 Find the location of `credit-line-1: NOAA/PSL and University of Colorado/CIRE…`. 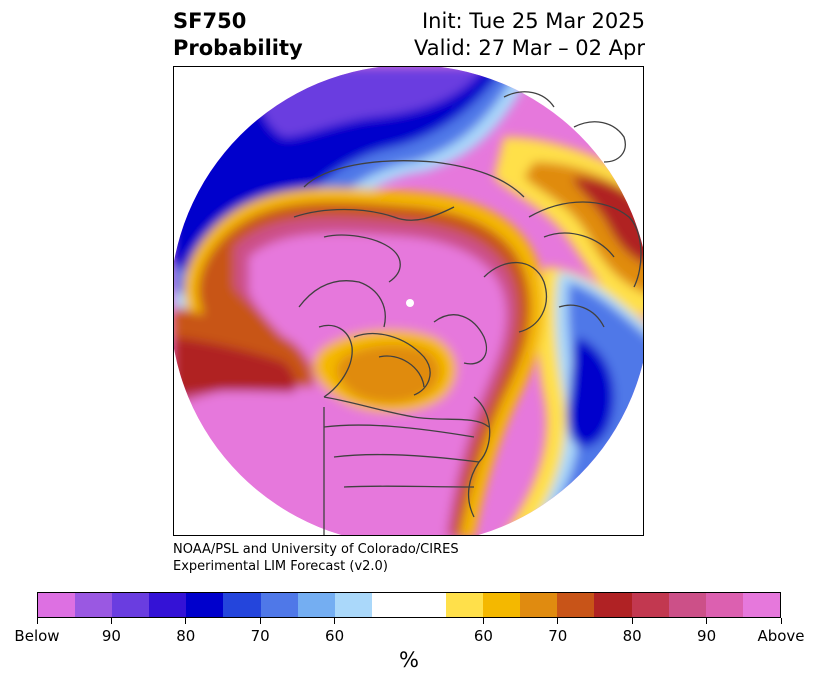

credit-line-1: NOAA/PSL and University of Colorado/CIRE… is located at coordinates (316, 549).